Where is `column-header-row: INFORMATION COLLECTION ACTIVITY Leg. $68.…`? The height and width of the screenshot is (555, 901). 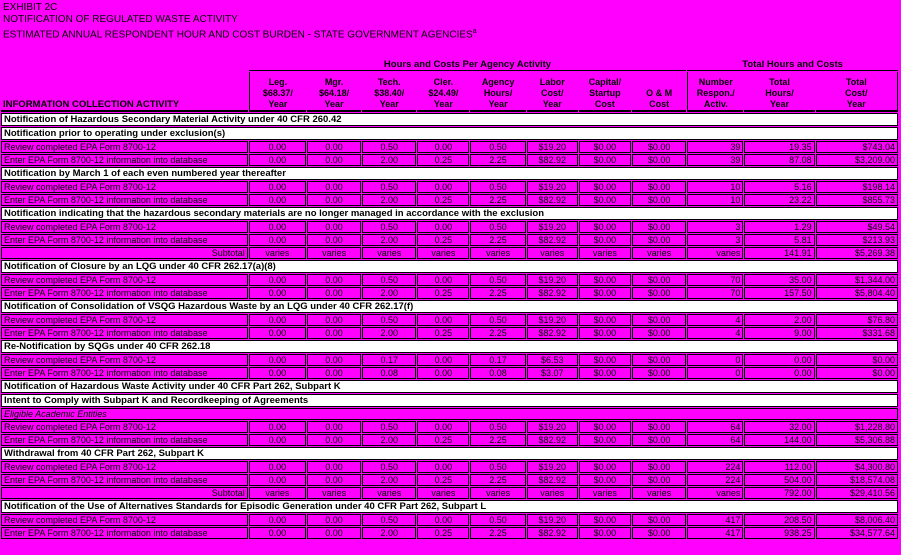 column-header-row: INFORMATION COLLECTION ACTIVITY Leg. $68.… is located at coordinates (449, 92).